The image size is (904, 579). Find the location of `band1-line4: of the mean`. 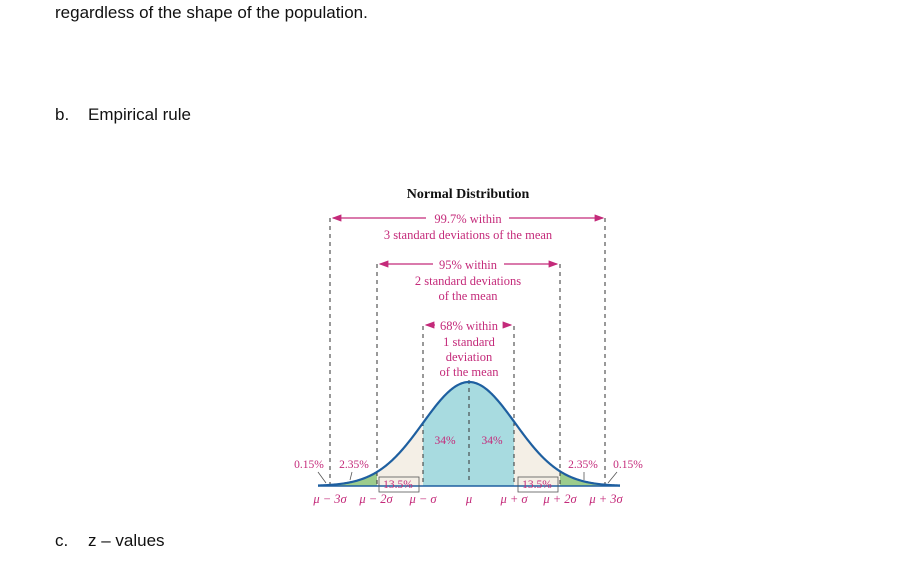

band1-line4: of the mean is located at coordinates (469, 372).